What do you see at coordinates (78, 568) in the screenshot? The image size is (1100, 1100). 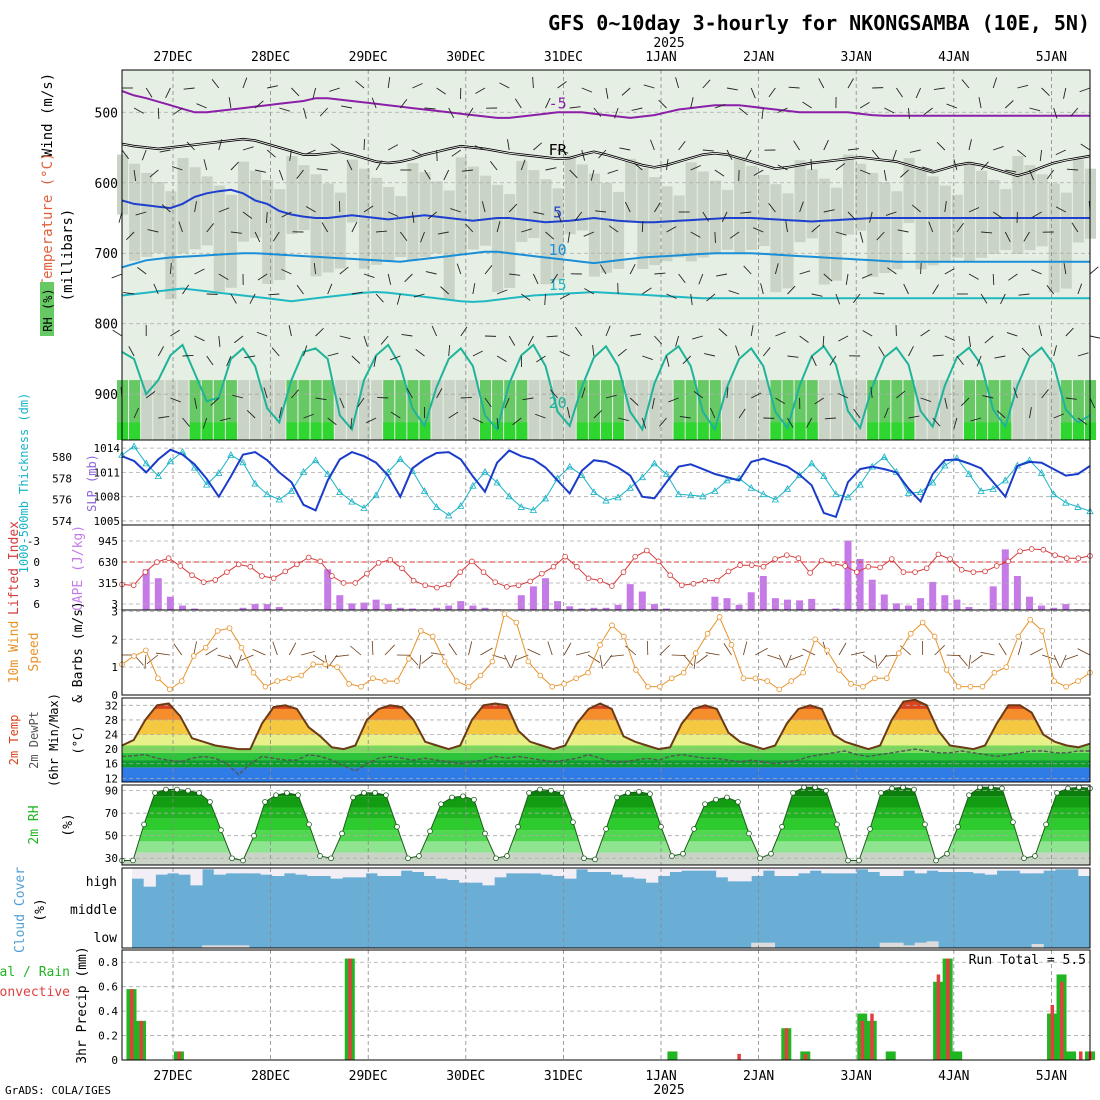 I see `cape-axis-label: CAPE (J/kg)` at bounding box center [78, 568].